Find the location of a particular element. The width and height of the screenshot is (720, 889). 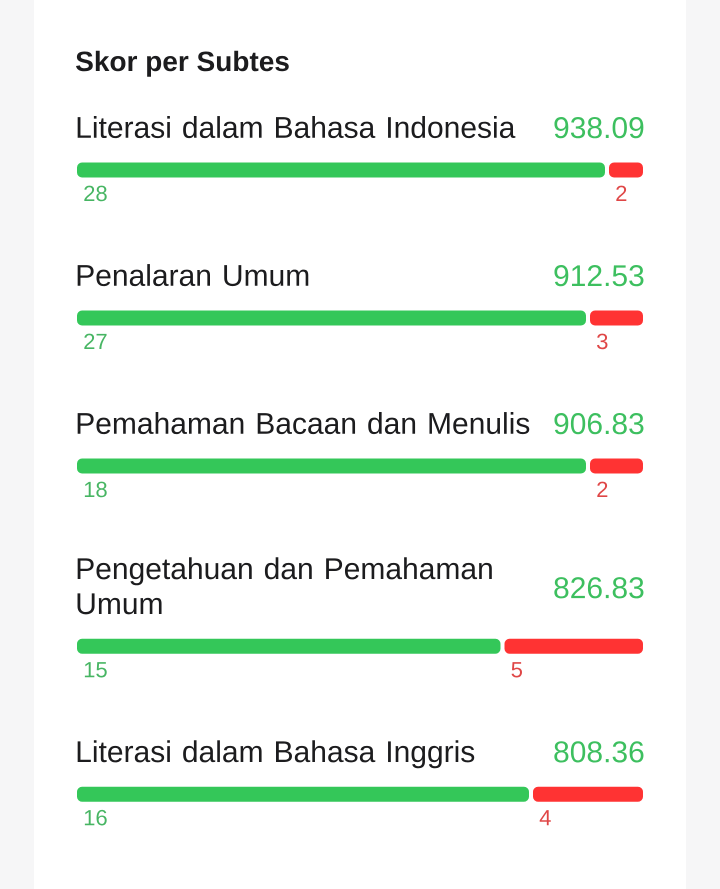

data-label: 5 is located at coordinates (517, 670).